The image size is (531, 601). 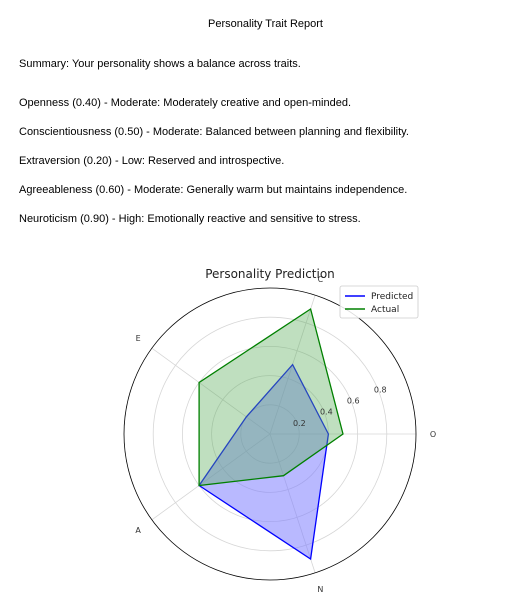 I want to click on radial-tick-label: 0.4, so click(x=326, y=412).